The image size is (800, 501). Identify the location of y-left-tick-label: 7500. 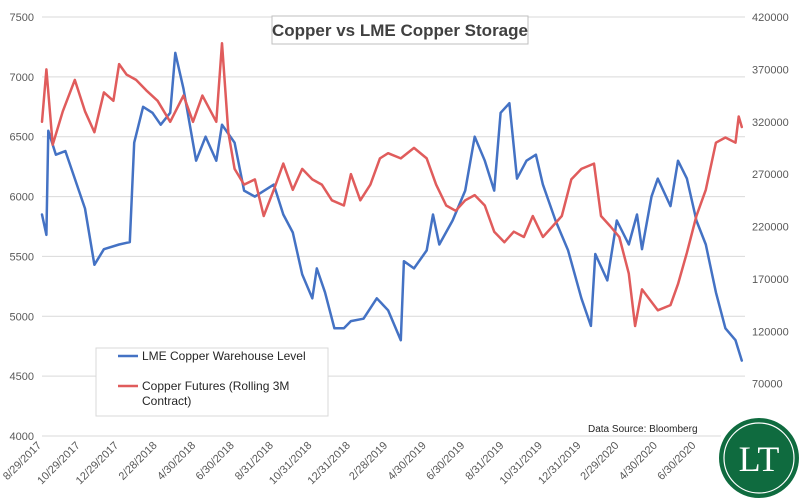
(22, 18).